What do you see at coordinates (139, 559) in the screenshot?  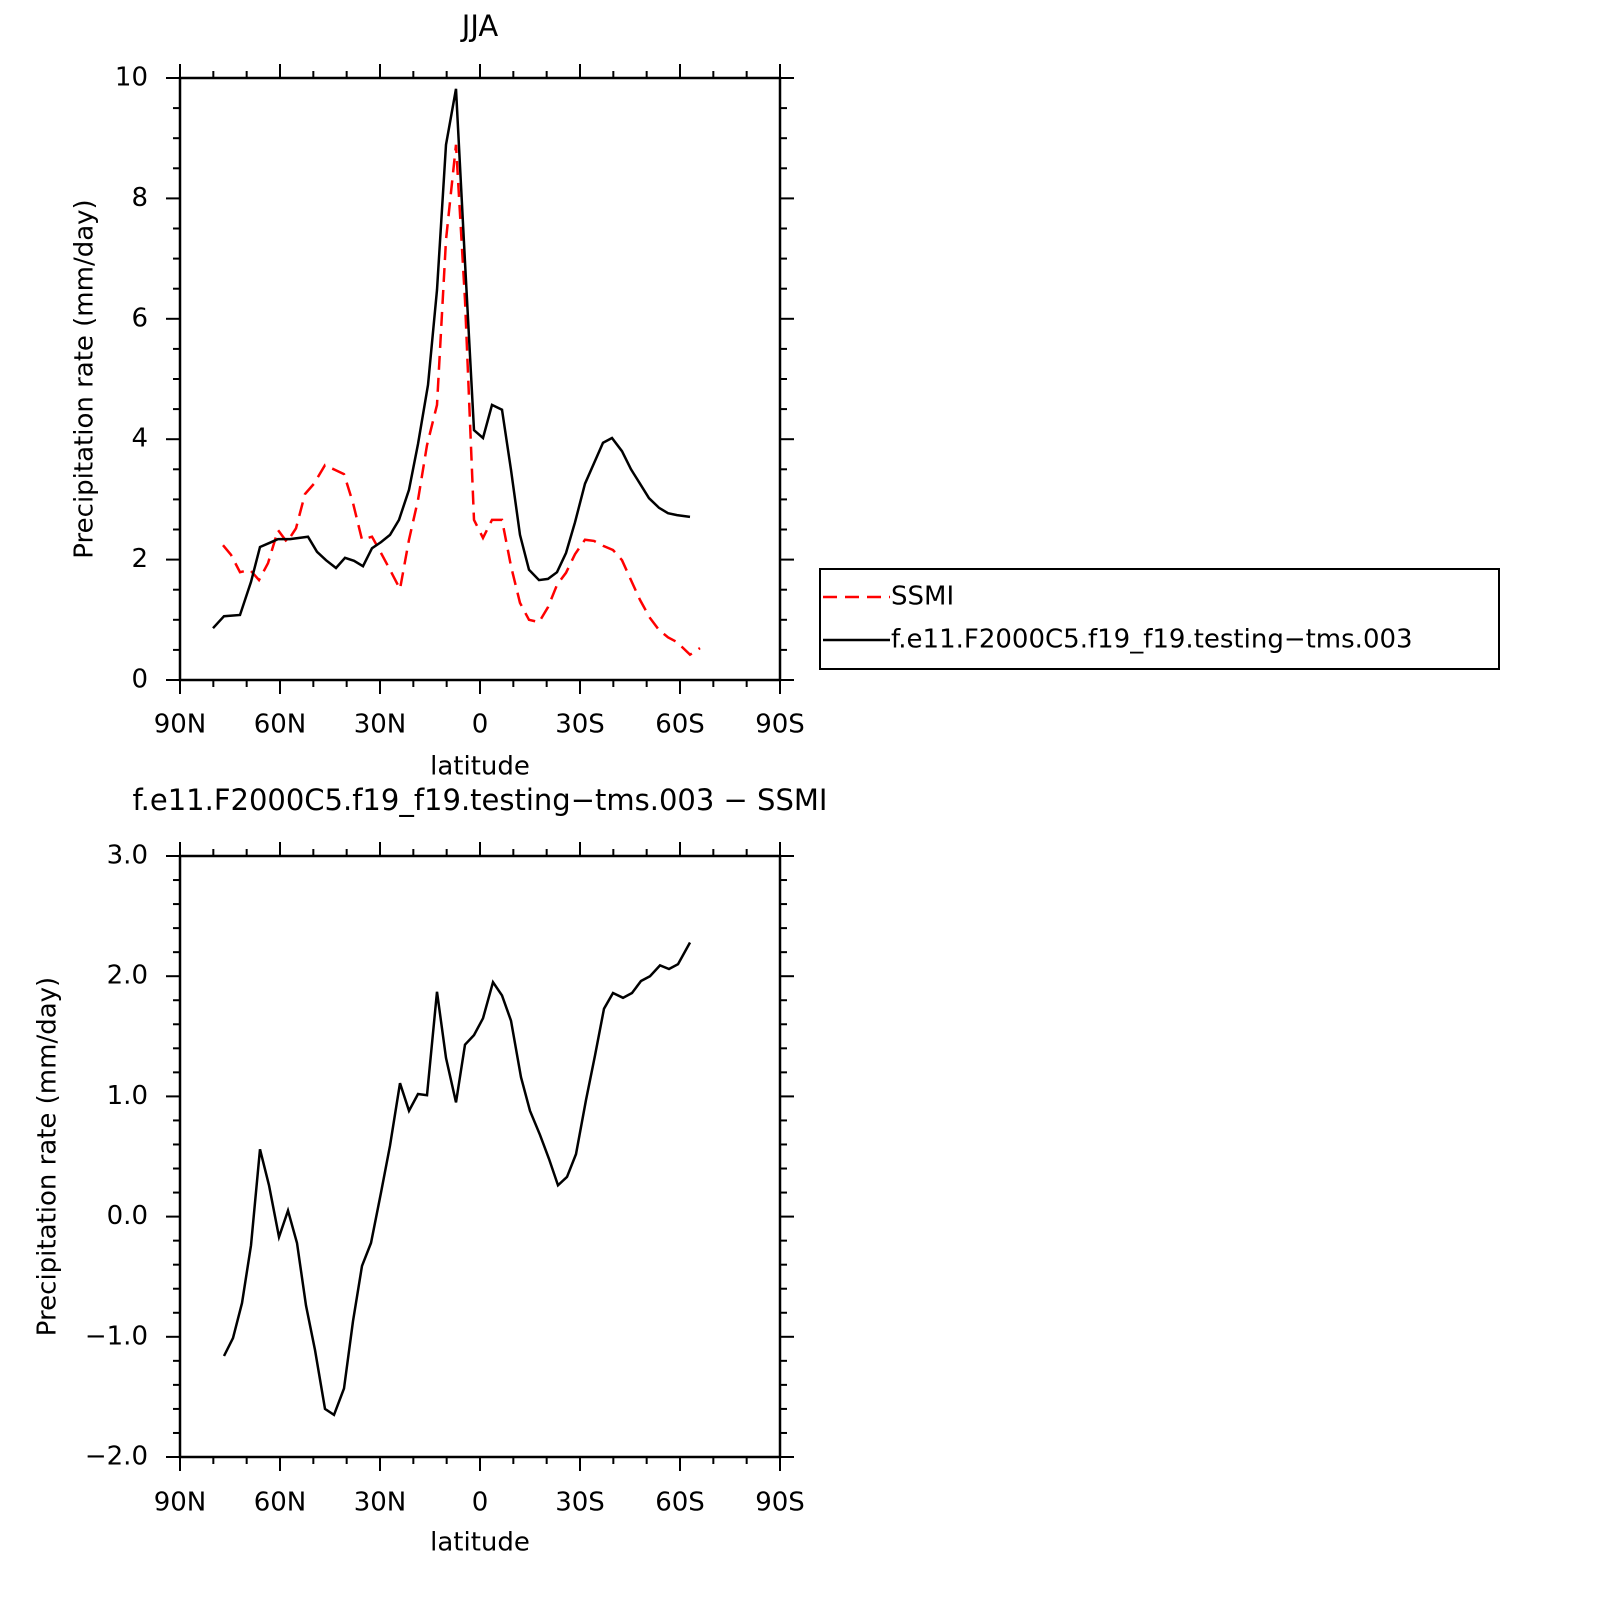 I see `y-tick-label: 2` at bounding box center [139, 559].